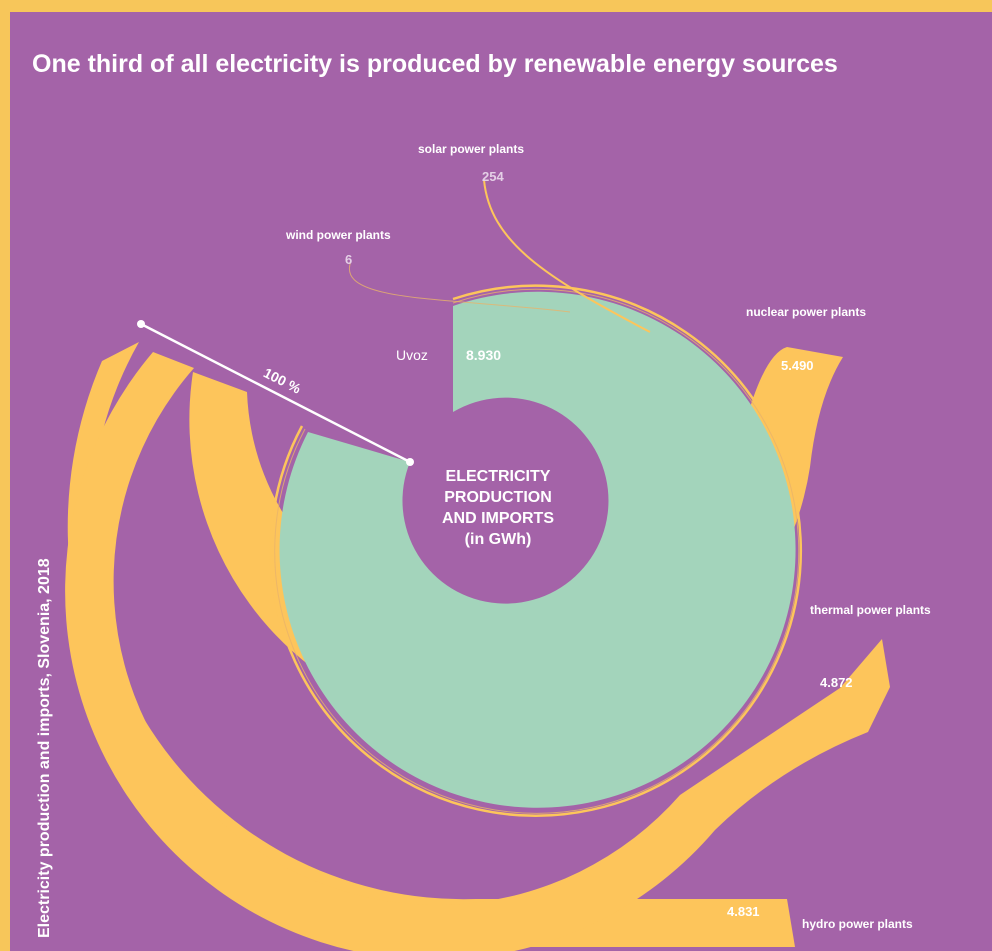 The height and width of the screenshot is (951, 992). Describe the element at coordinates (870, 610) in the screenshot. I see `label-thermal-name: thermal power plants` at that location.